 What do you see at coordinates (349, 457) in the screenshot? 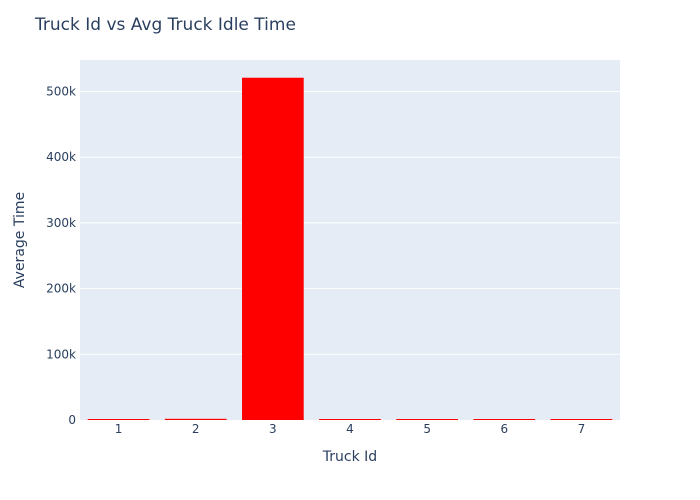
I see `x-axis-title: Truck Id` at bounding box center [349, 457].